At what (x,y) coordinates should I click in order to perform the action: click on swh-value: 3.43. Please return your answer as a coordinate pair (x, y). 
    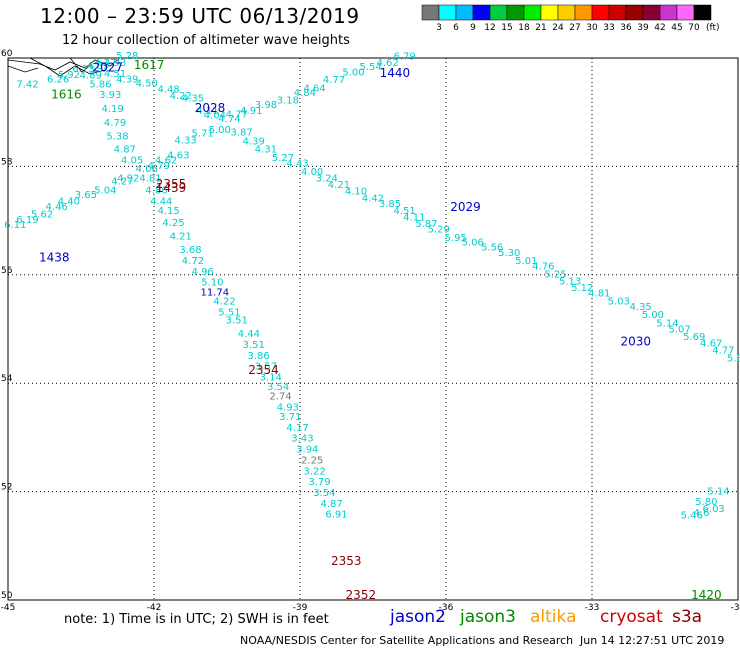
    Looking at the image, I should click on (302, 439).